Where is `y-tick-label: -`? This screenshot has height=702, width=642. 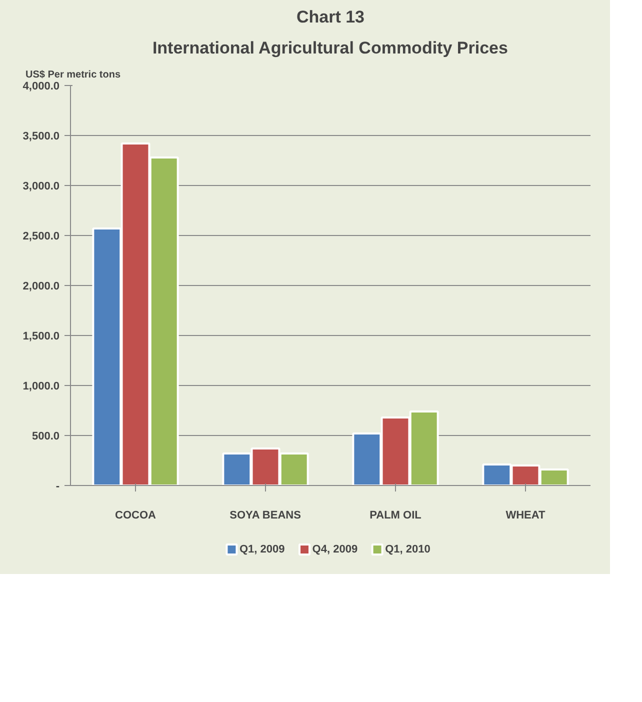 y-tick-label: - is located at coordinates (58, 486).